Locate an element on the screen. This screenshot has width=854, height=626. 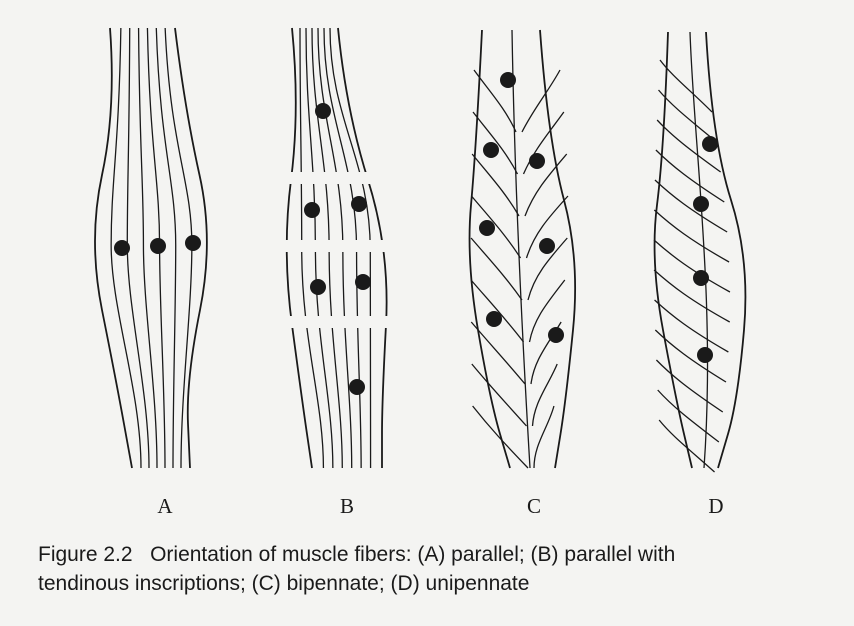
figure-number: Figure 2.2 is located at coordinates (85, 554).